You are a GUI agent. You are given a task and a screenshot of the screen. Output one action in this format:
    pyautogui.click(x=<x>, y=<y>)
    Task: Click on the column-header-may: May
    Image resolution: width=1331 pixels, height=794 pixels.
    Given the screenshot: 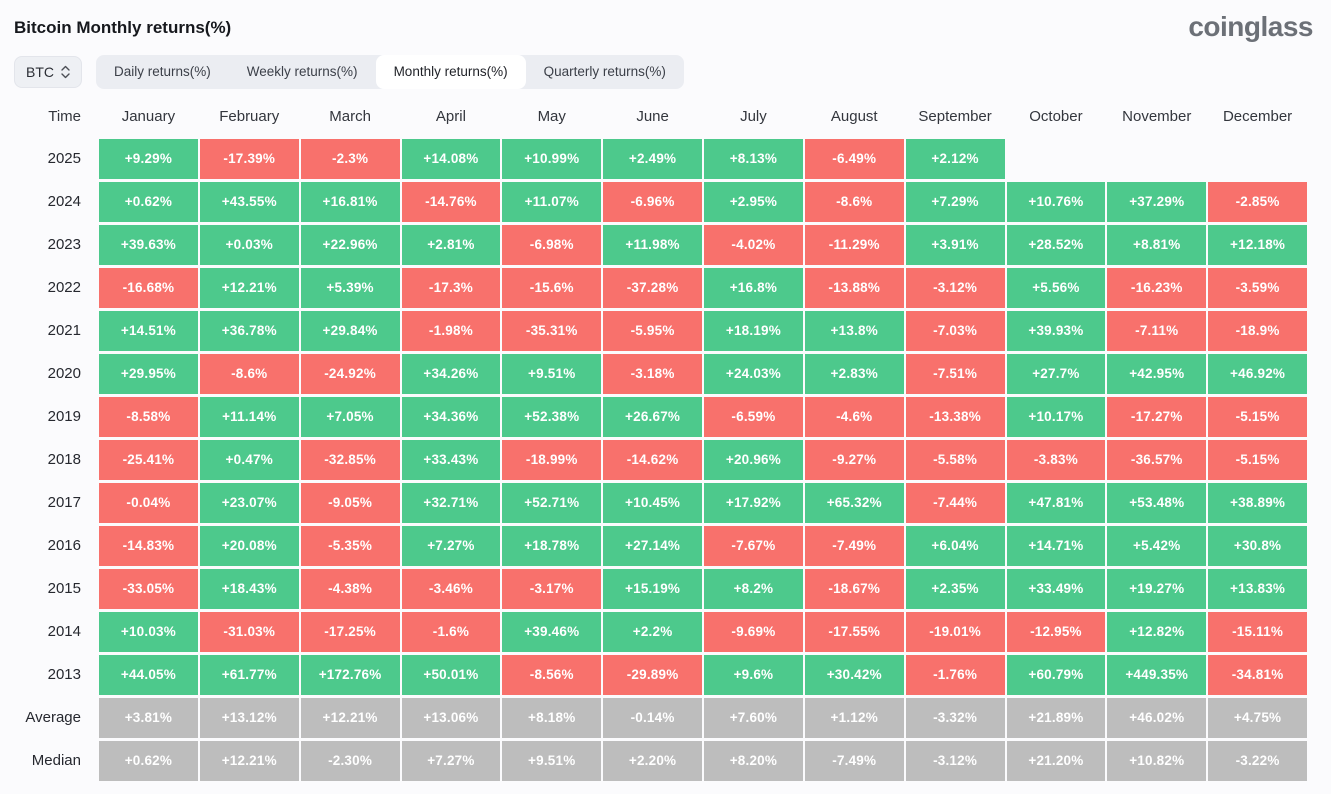 What is the action you would take?
    pyautogui.click(x=551, y=117)
    